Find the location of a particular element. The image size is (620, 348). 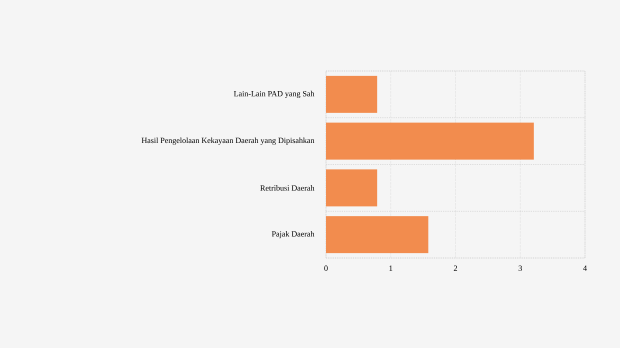

x-tick-label: 1 is located at coordinates (390, 268).